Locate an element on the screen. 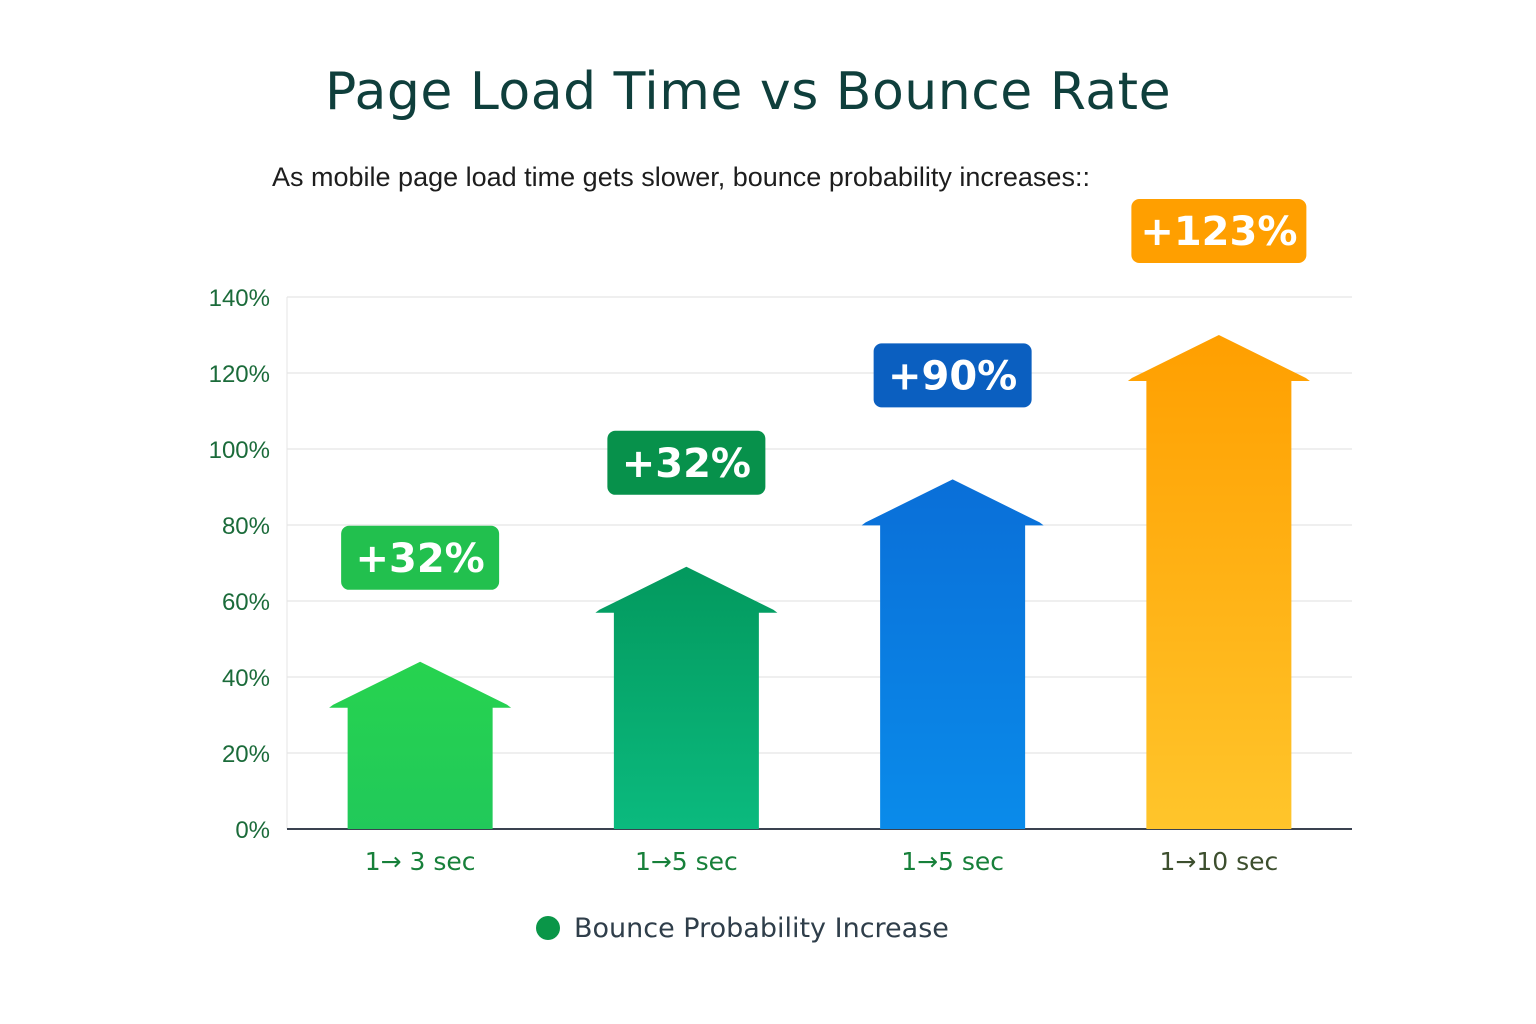  data-label: +90% is located at coordinates (952, 376).